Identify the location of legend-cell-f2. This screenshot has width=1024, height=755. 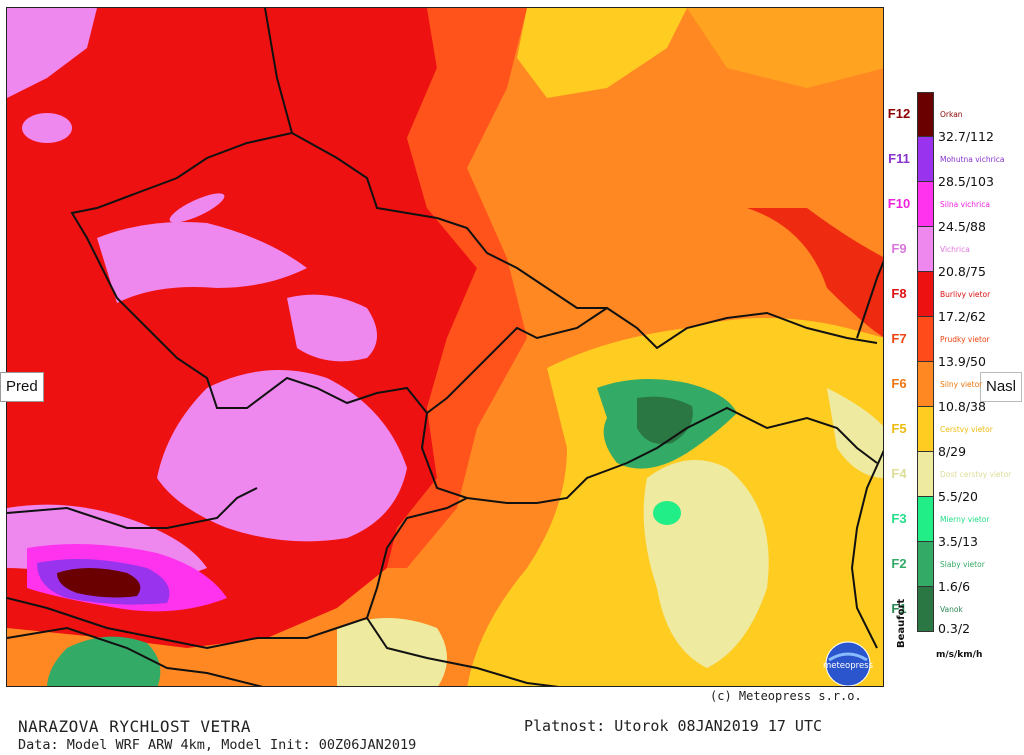
(925, 564).